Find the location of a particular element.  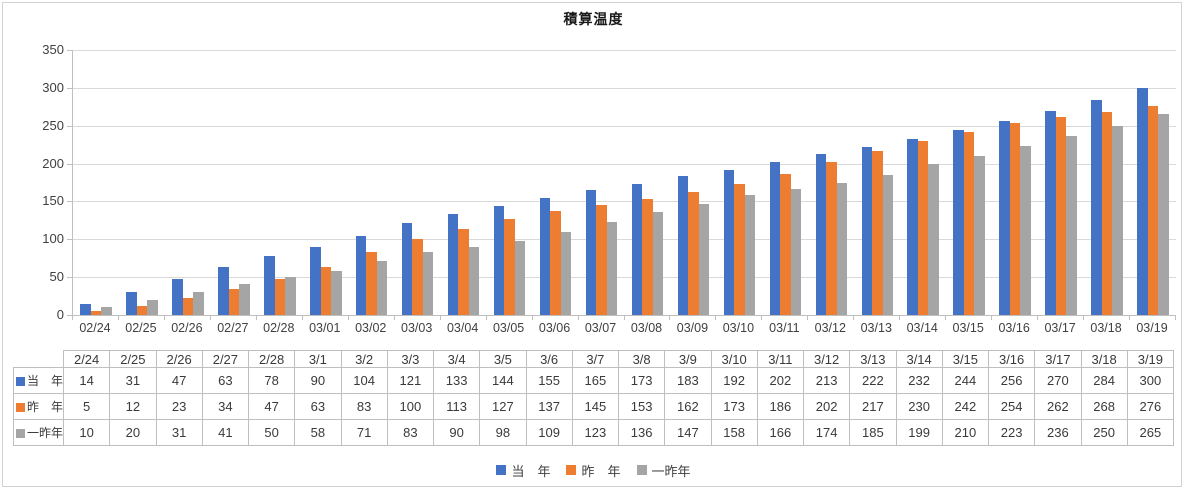

x-axis-tick-label: 02/26 is located at coordinates (187, 328).